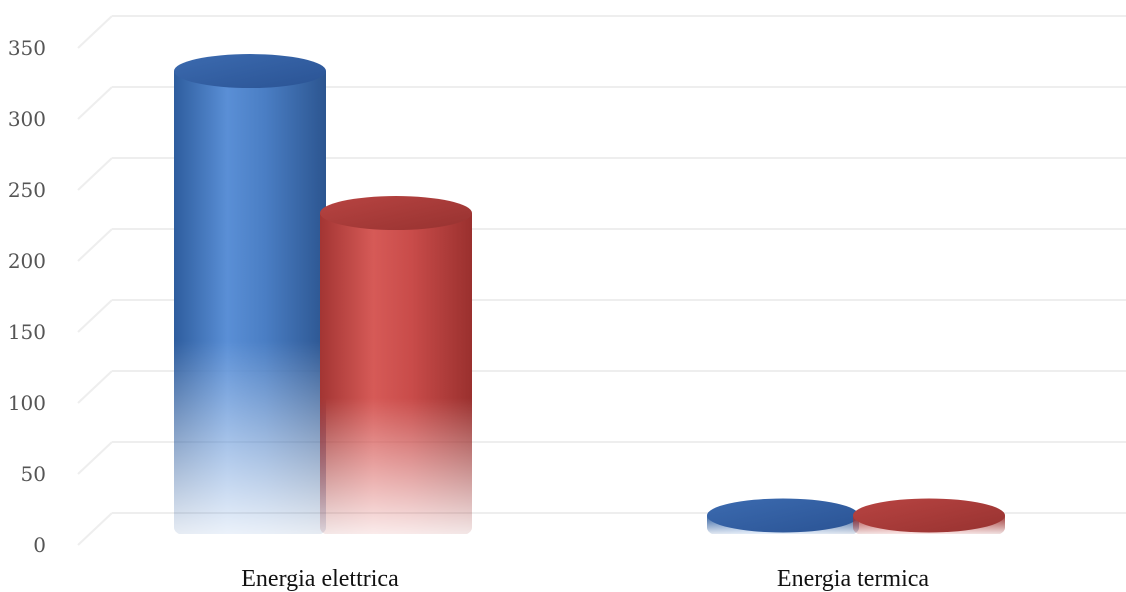  I want to click on y-tick-label: 250, so click(27, 190).